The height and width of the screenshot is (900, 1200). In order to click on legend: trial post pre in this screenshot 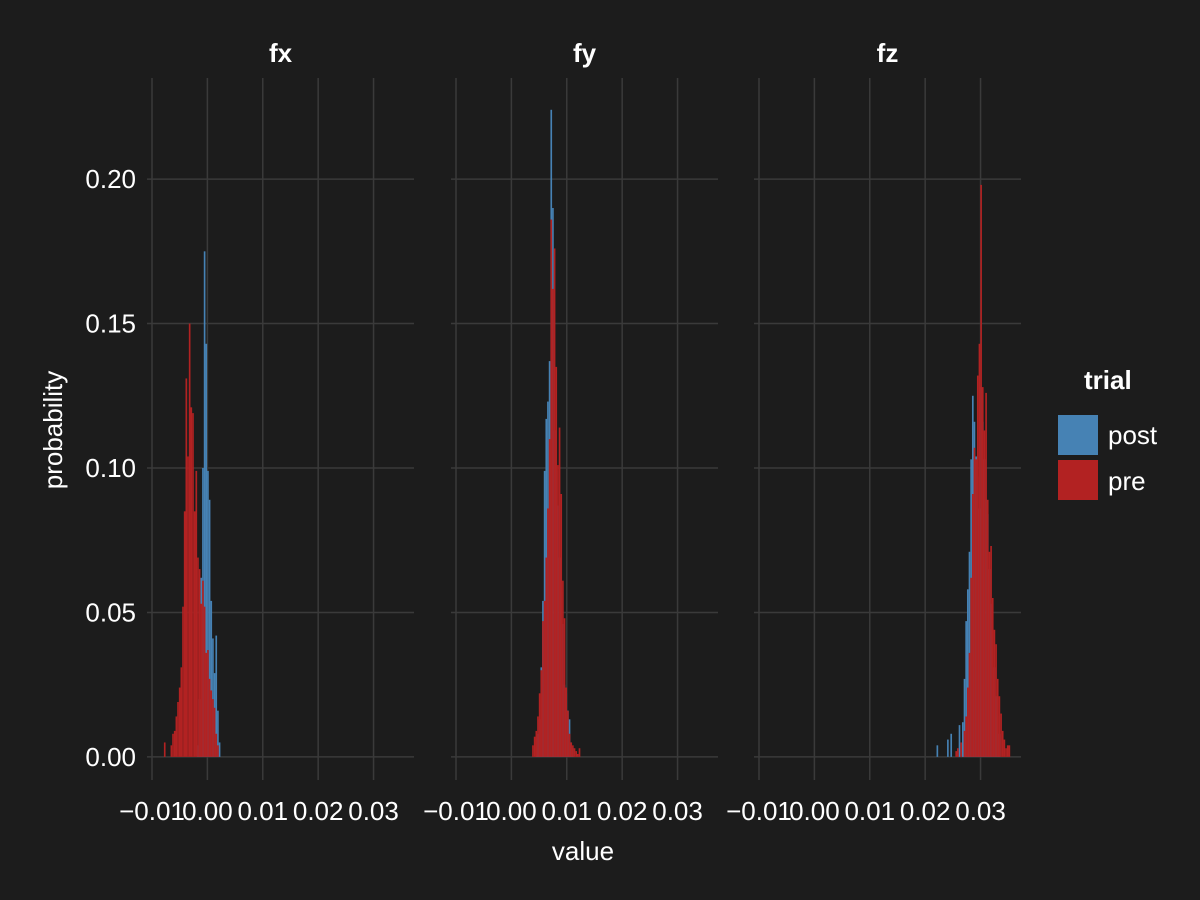, I will do `click(1108, 432)`.